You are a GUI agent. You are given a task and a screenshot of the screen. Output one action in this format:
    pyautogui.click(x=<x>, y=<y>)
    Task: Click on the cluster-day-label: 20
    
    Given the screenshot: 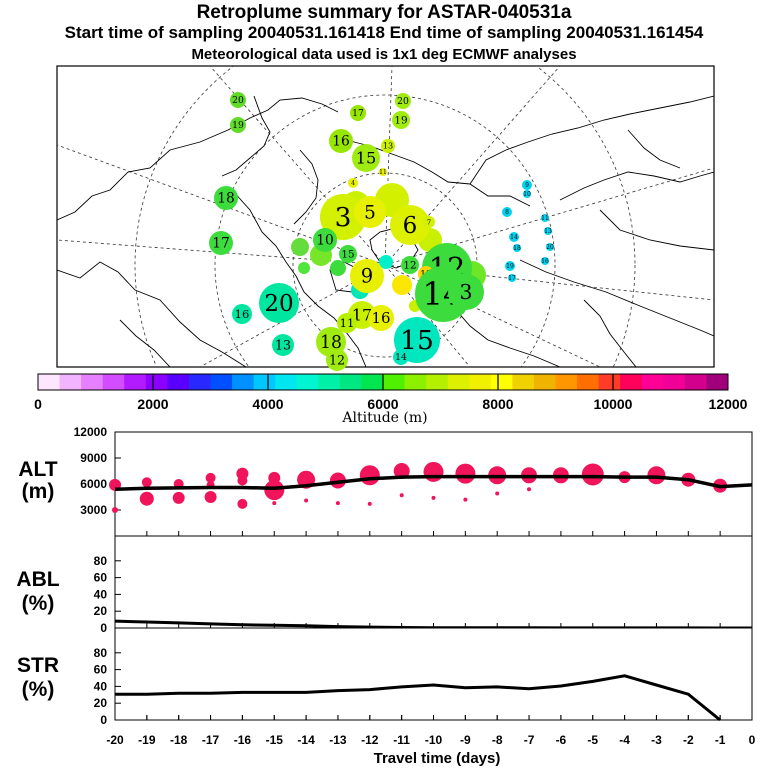 What is the action you would take?
    pyautogui.click(x=238, y=100)
    